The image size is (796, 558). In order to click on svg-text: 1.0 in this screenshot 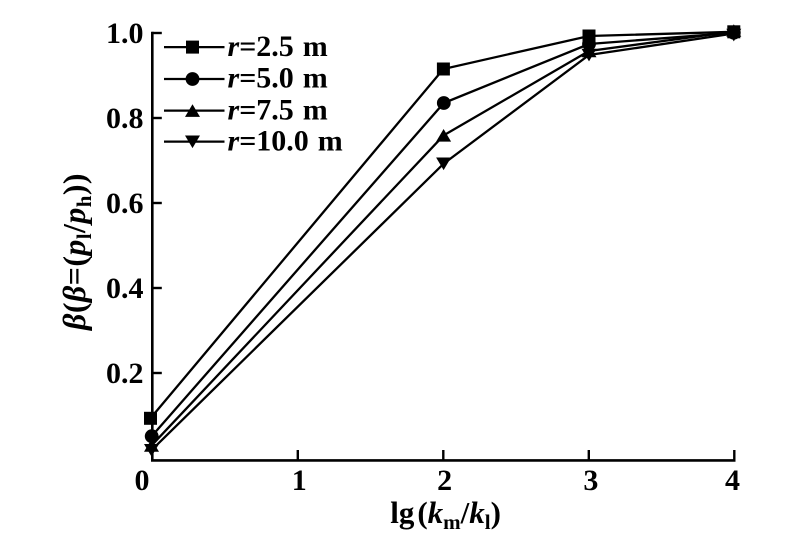, I will do `click(125, 33)`.